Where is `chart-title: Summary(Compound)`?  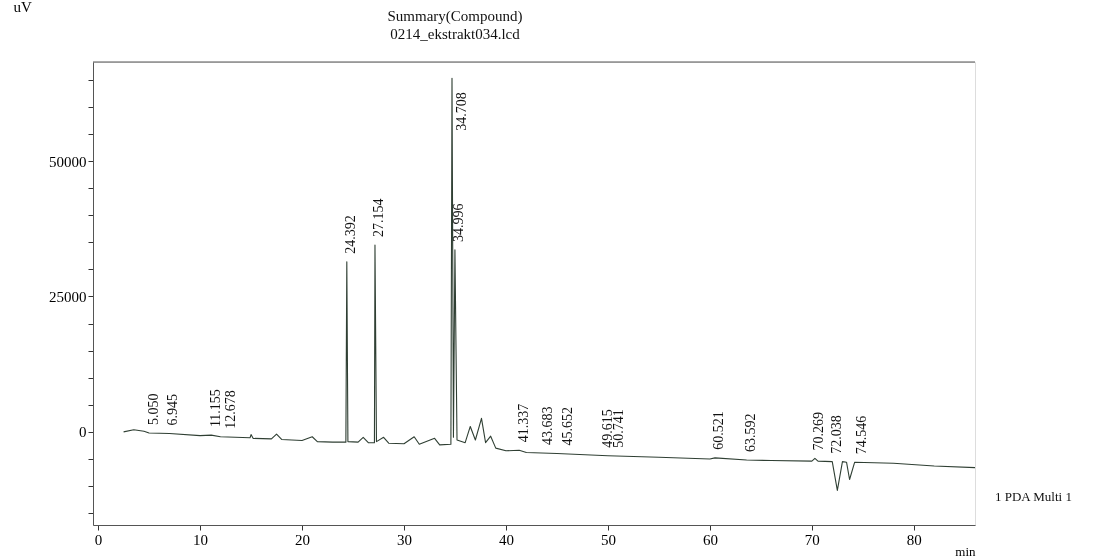 chart-title: Summary(Compound) is located at coordinates (455, 16).